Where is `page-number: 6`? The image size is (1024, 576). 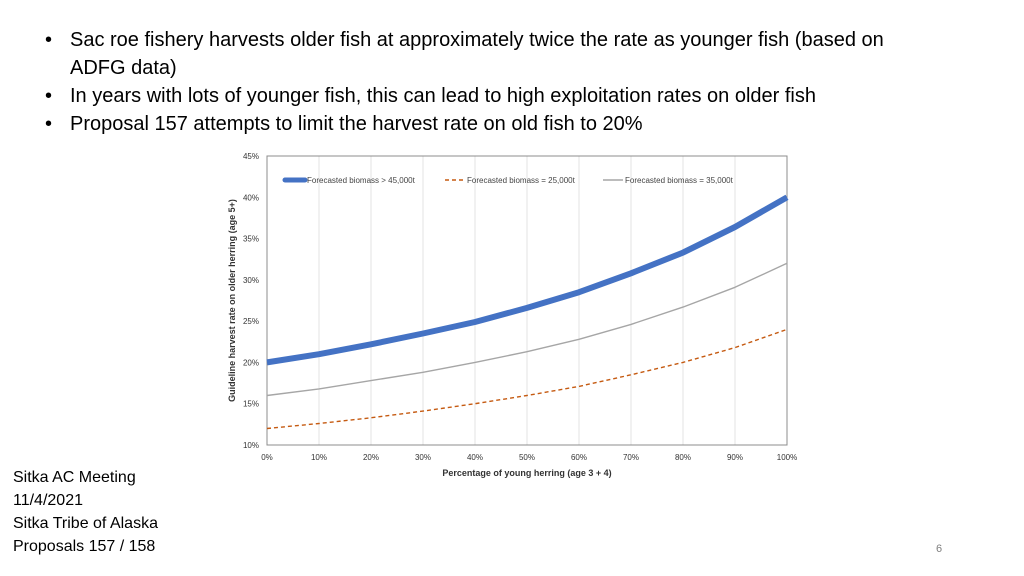
page-number: 6 is located at coordinates (939, 549).